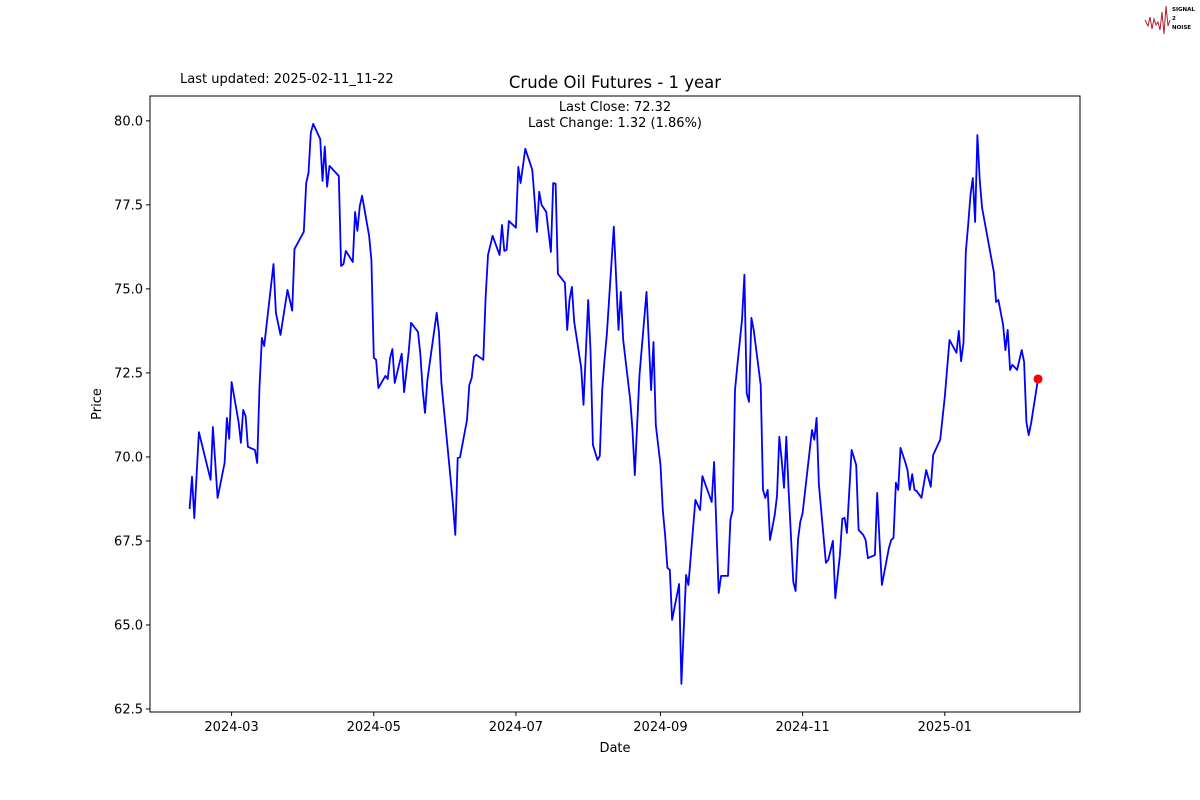 This screenshot has width=1200, height=800. I want to click on logo: SIGNAL 2 NOISE, so click(1169, 20).